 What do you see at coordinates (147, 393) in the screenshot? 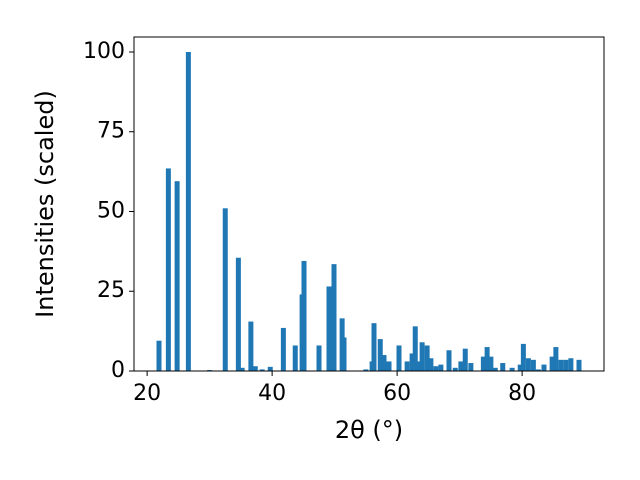
I see `x-tick-label: 20` at bounding box center [147, 393].